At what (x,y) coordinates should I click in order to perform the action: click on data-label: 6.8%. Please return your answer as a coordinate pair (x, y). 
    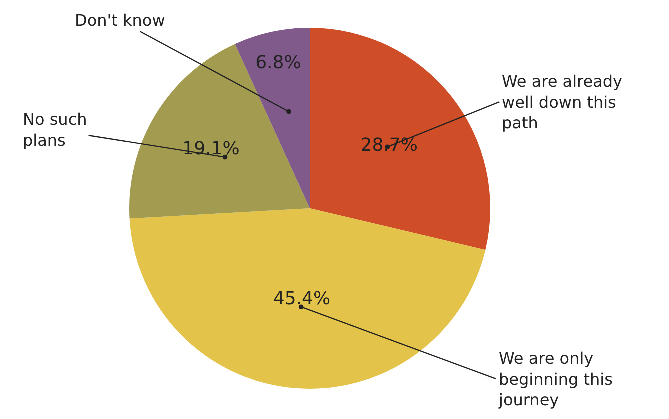
    Looking at the image, I should click on (279, 63).